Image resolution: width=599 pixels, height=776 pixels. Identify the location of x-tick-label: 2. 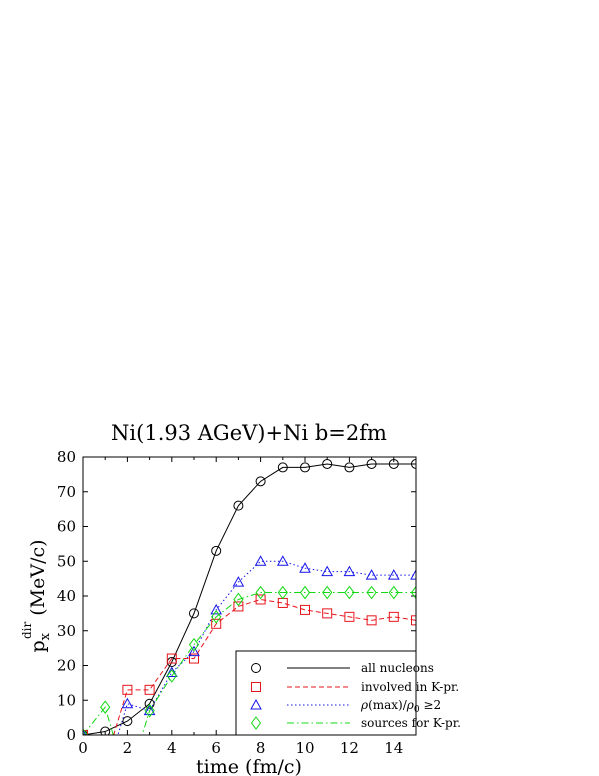
(128, 748).